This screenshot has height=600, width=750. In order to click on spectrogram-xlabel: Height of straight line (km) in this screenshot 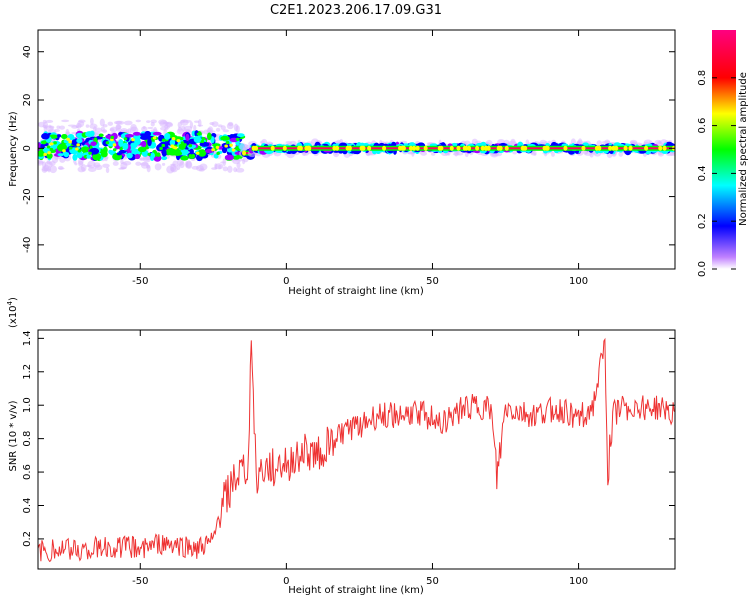, I will do `click(356, 291)`.